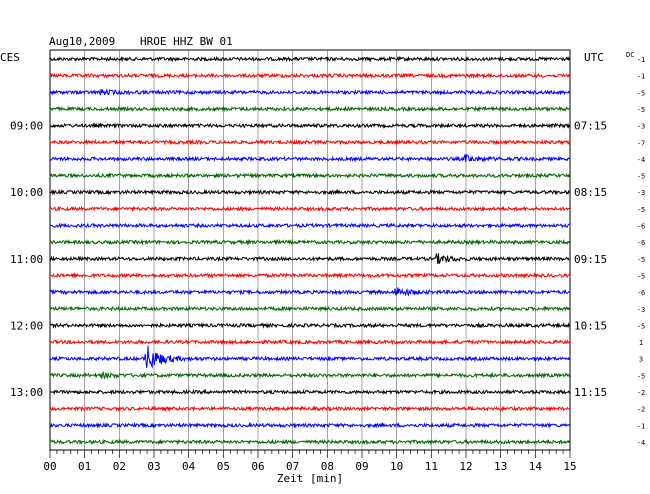  Describe the element at coordinates (327, 466) in the screenshot. I see `x-tick-label: 08` at that location.